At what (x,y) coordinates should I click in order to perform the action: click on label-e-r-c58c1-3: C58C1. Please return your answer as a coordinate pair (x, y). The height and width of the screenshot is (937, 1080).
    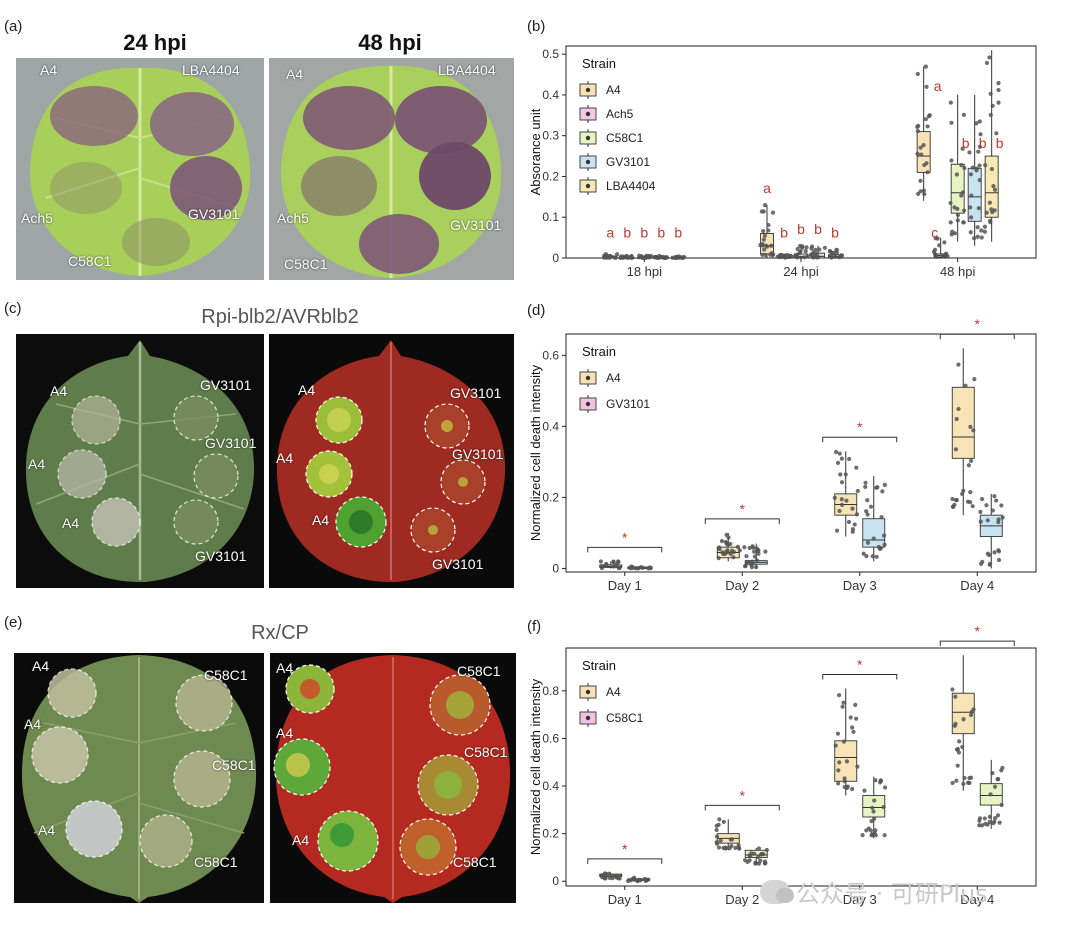
    Looking at the image, I should click on (475, 862).